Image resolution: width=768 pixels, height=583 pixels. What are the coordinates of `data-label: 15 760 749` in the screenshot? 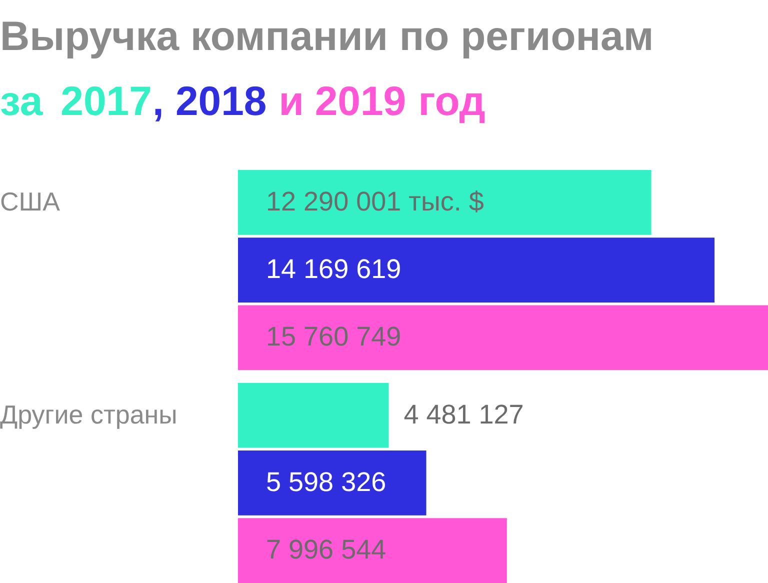 It's located at (334, 337).